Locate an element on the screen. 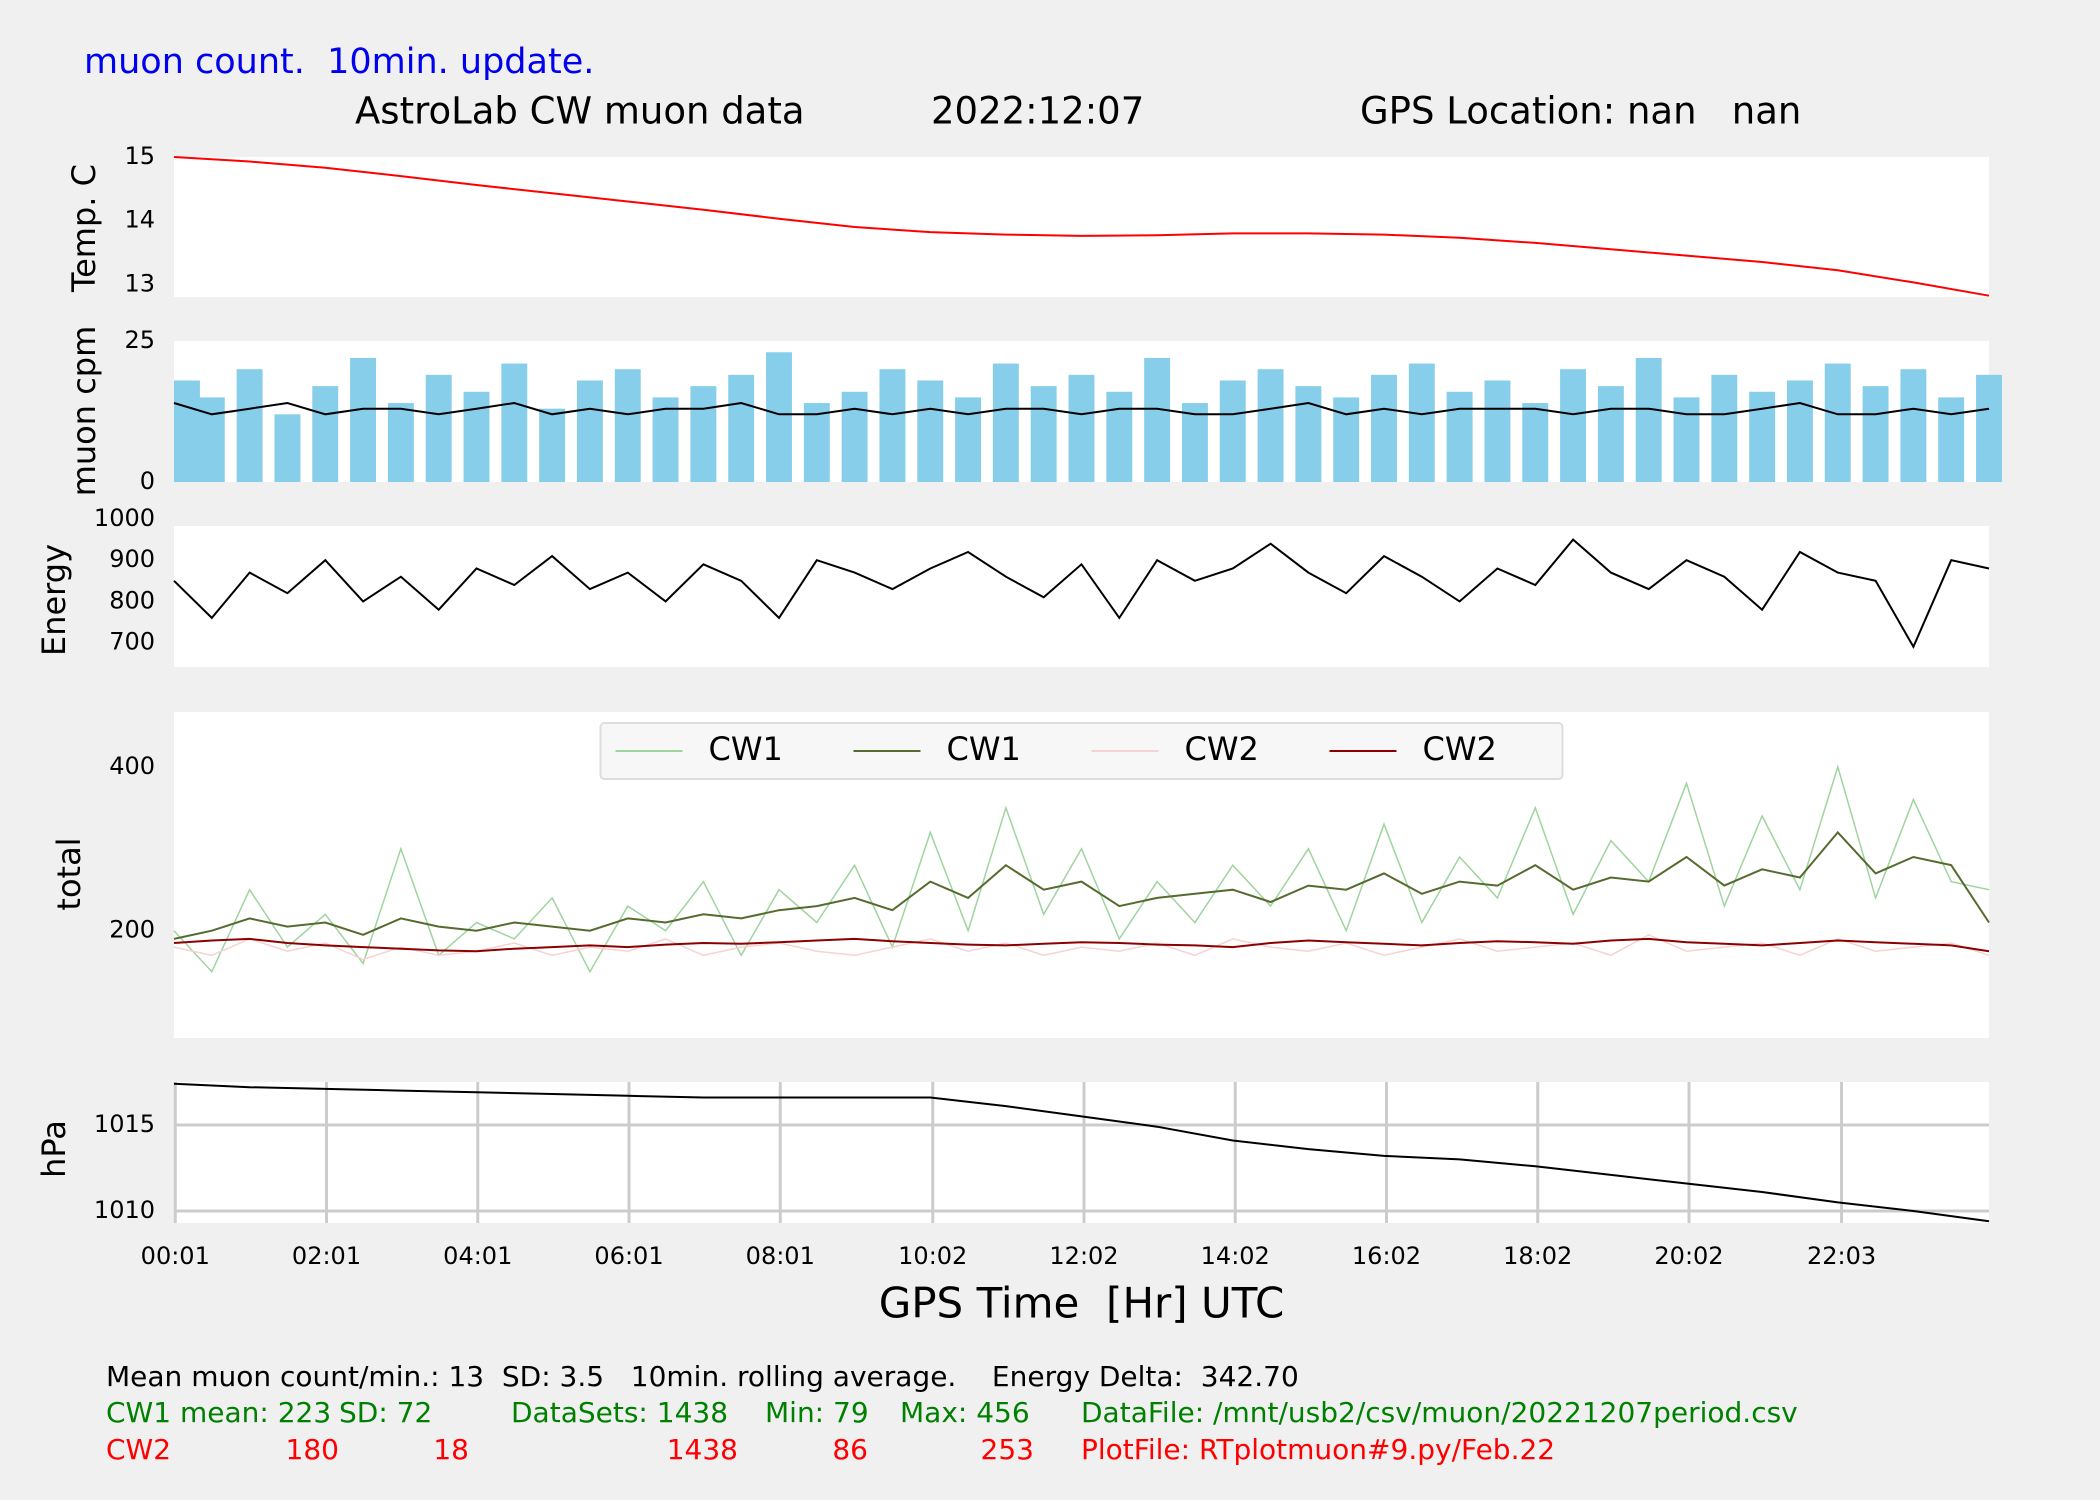  x-tick-label: 04:01 is located at coordinates (477, 1256).